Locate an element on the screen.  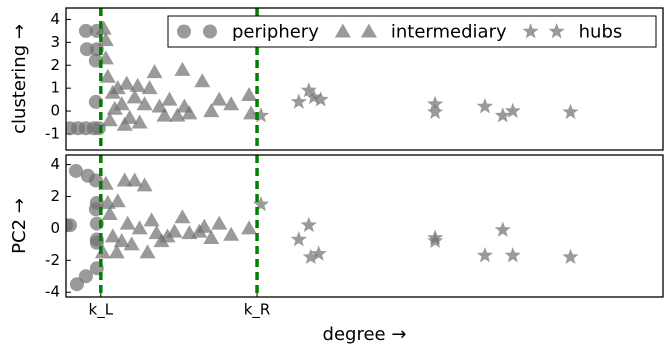
y-tick-label: -4 is located at coordinates (52, 292).